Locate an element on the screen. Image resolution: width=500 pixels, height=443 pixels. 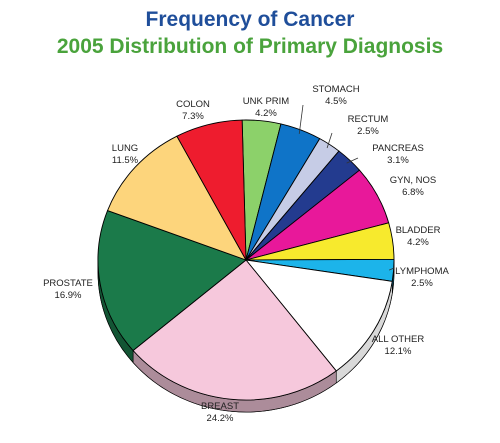
pie-slice-prostate is located at coordinates (172, 280).